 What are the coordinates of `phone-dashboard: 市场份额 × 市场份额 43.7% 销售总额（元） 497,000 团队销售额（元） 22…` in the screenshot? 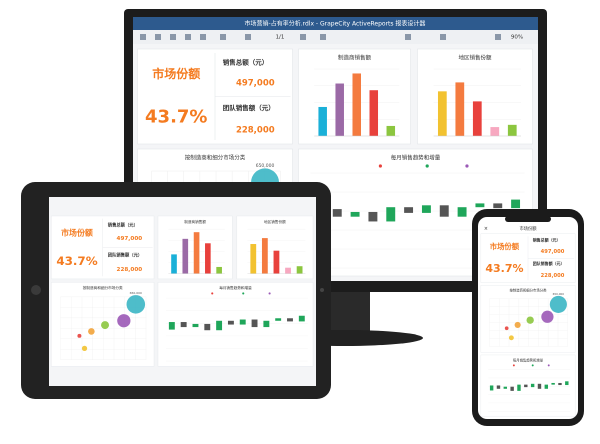 It's located at (528, 321).